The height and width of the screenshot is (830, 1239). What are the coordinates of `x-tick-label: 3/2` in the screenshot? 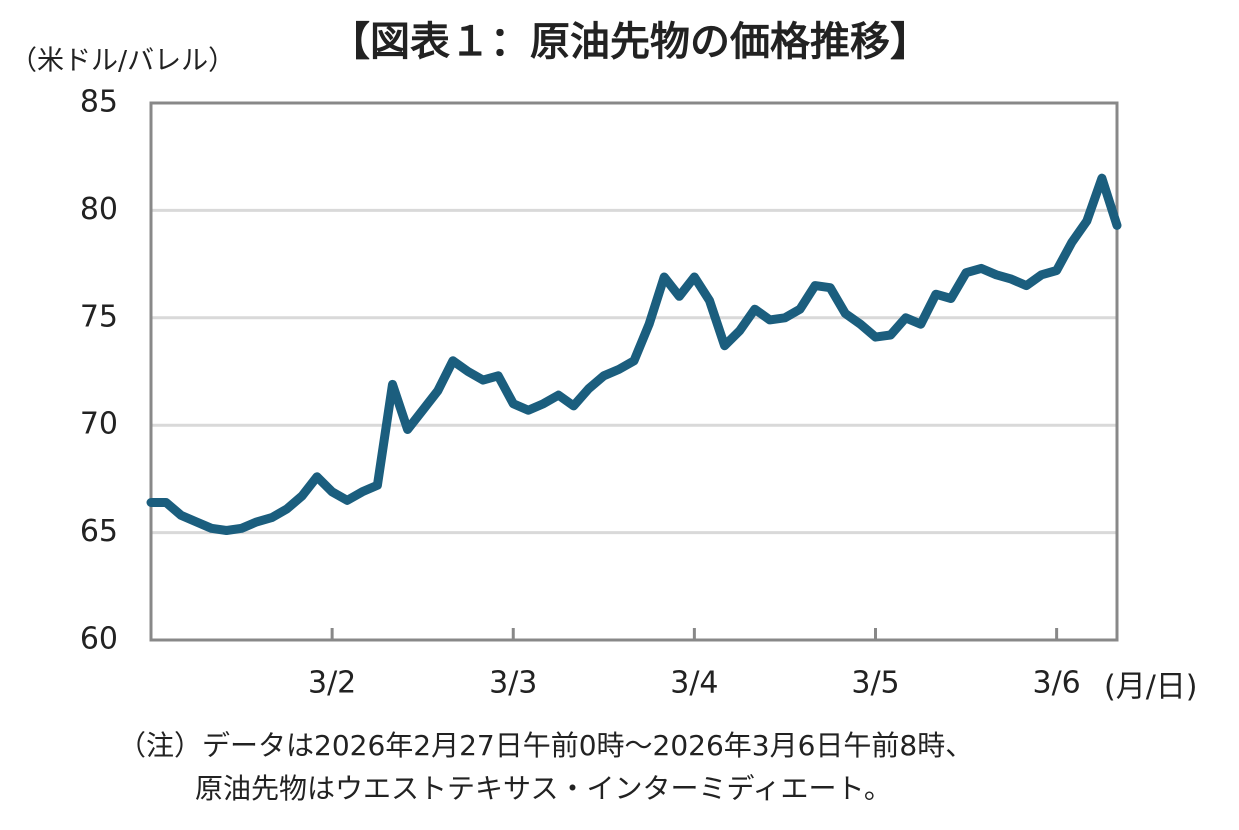 It's located at (332, 683).